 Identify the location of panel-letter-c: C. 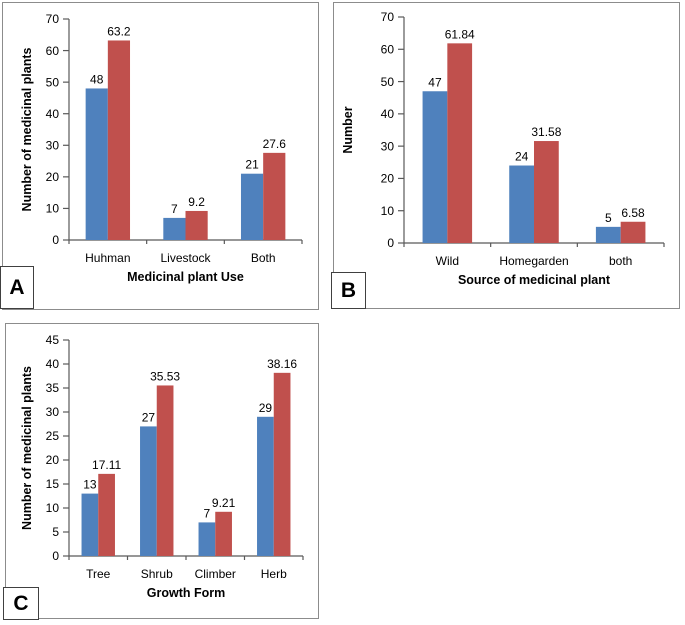
(21, 603).